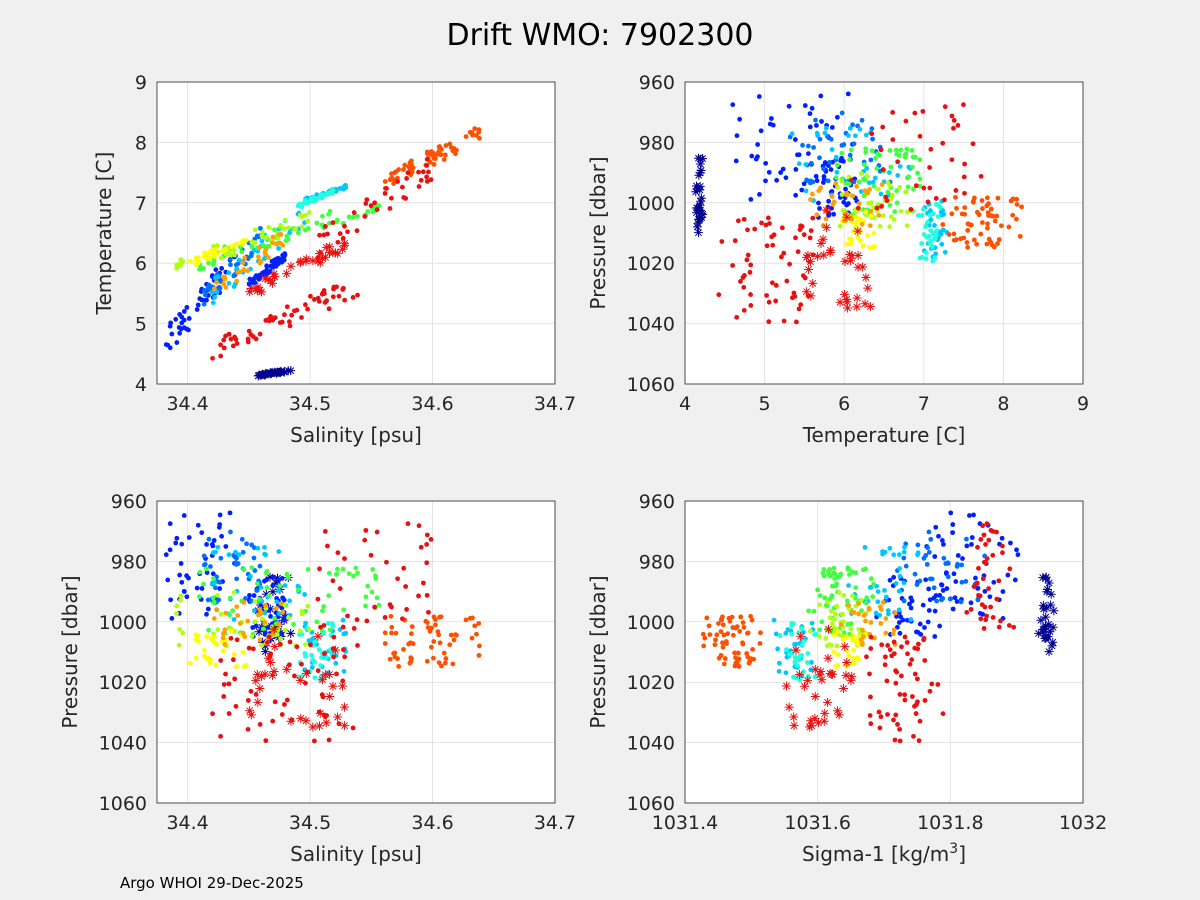  What do you see at coordinates (598, 232) in the screenshot?
I see `y-axis-label: Pressure [dbar]` at bounding box center [598, 232].